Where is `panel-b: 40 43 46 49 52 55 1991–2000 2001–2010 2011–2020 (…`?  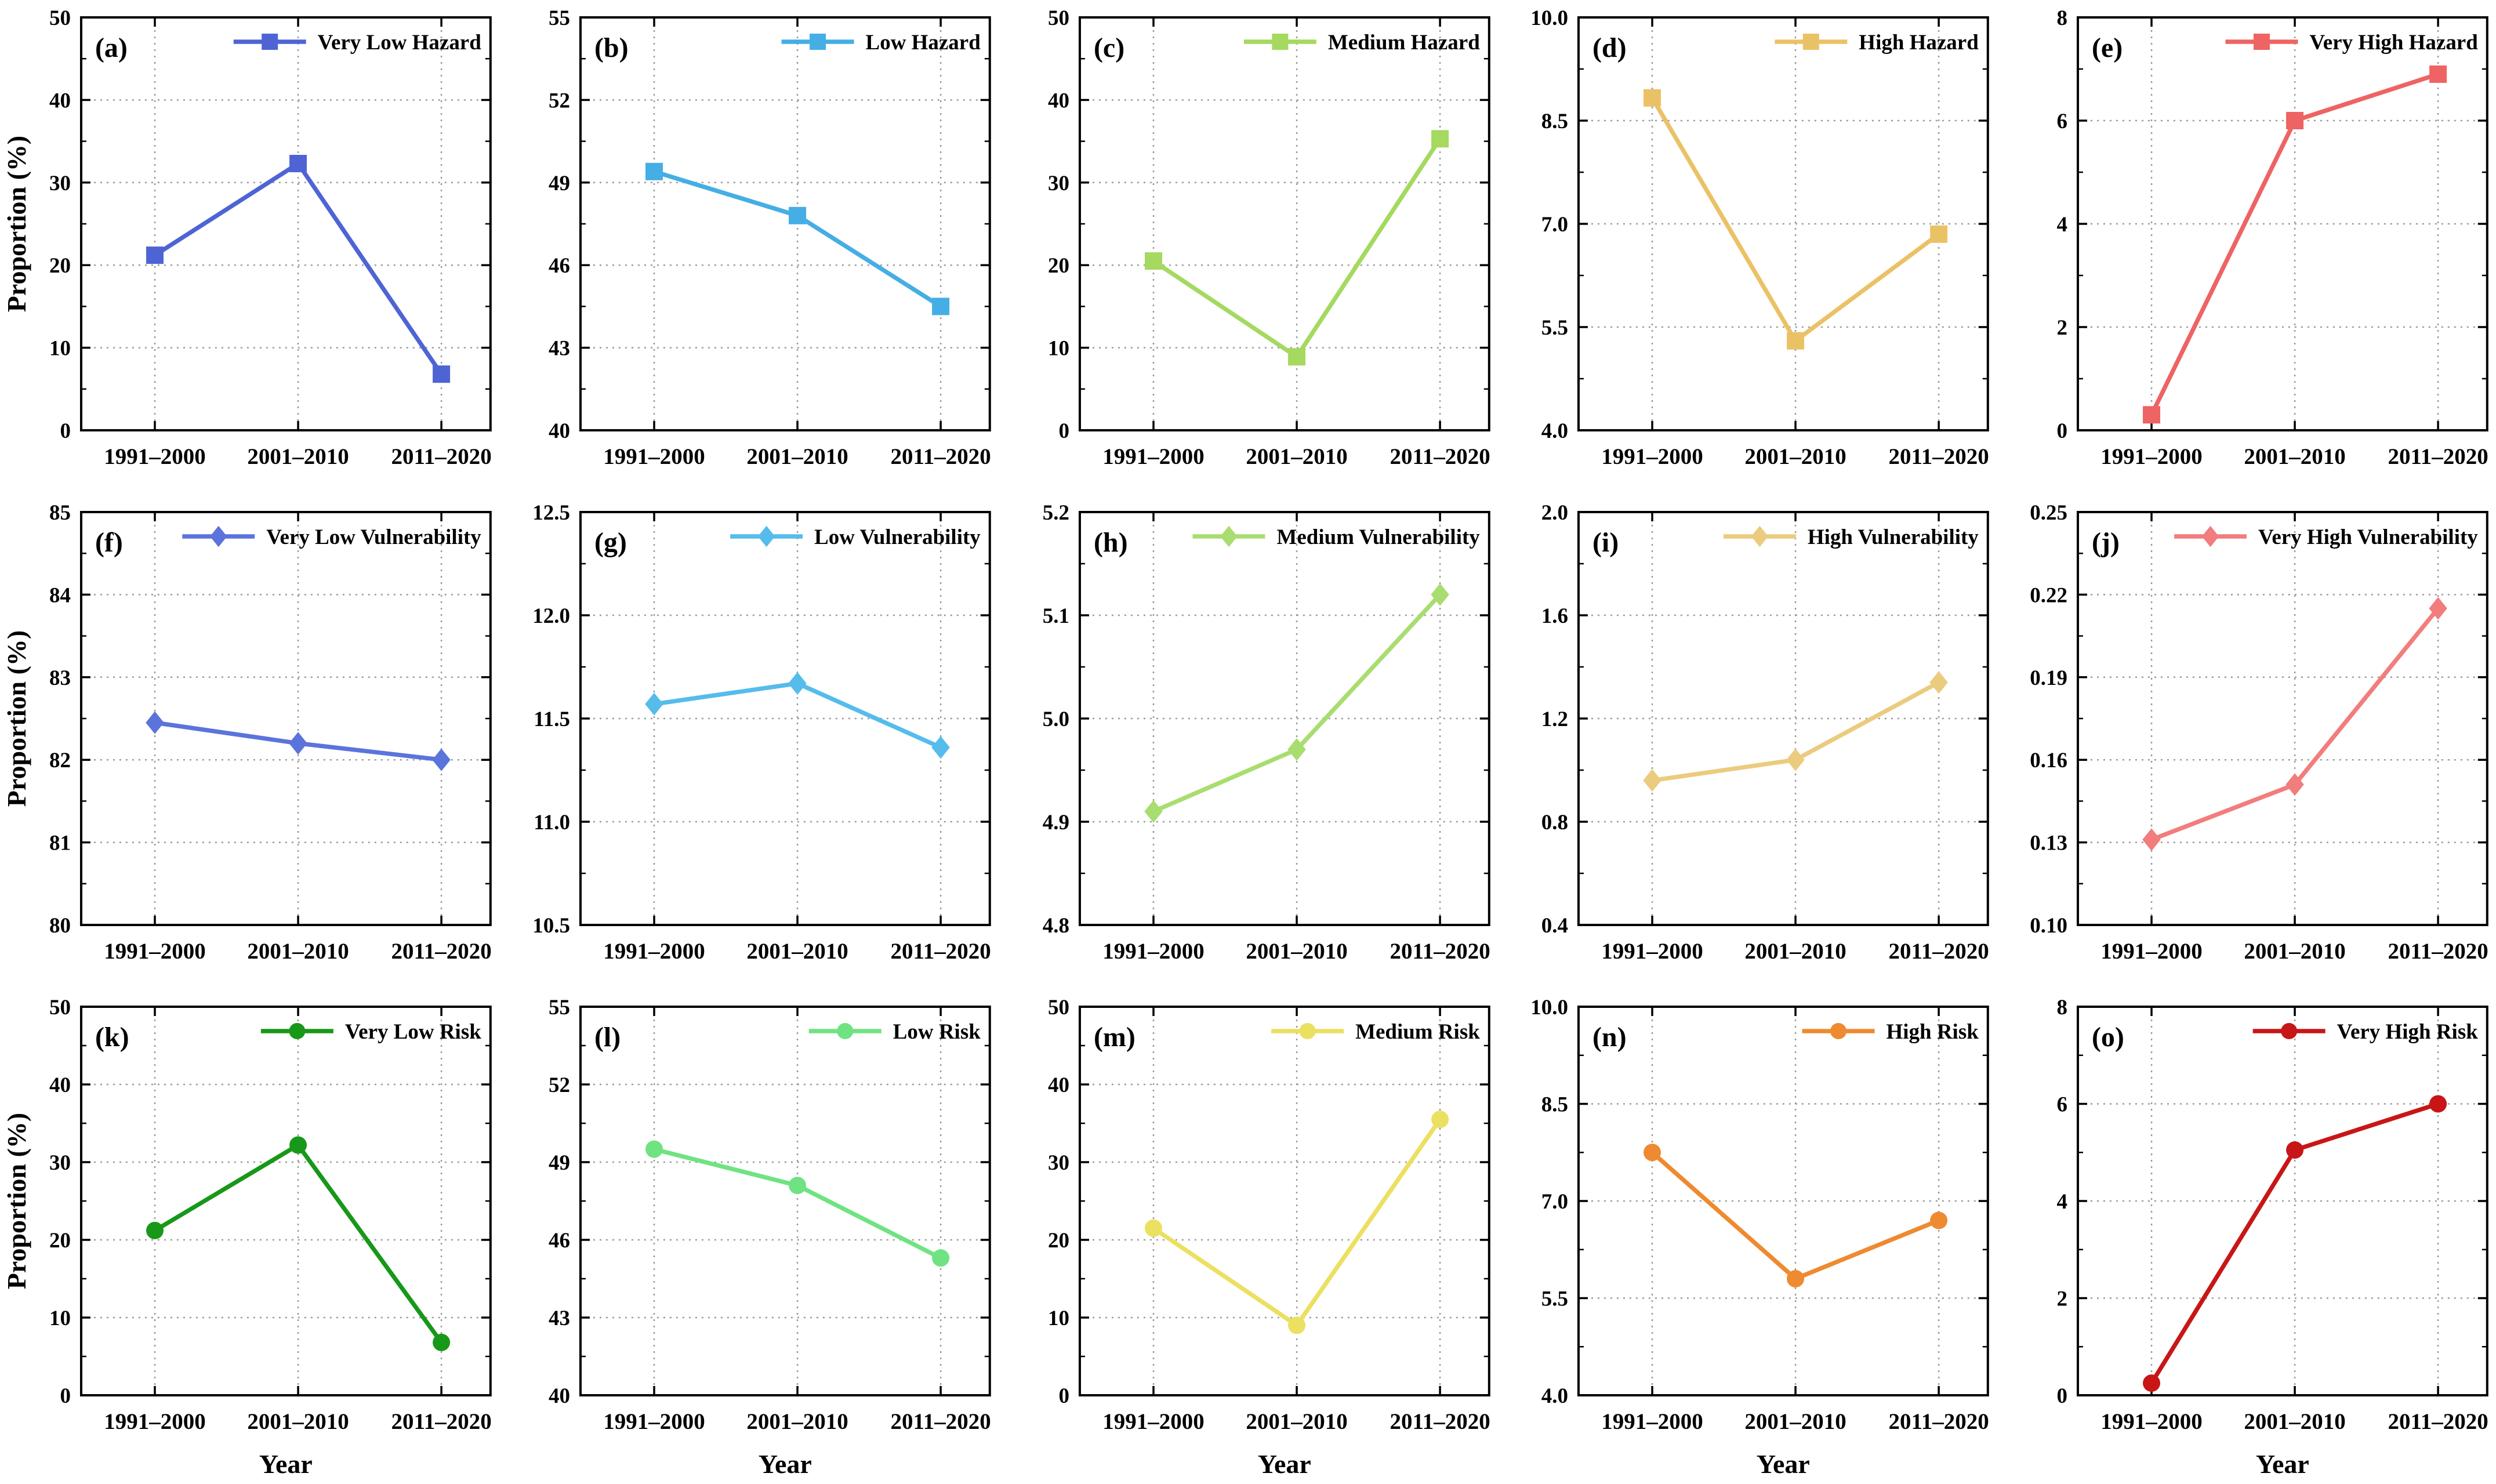 panel-b: 40 43 46 49 52 55 1991–2000 2001–2010 2011–2020 (… is located at coordinates (749, 248).